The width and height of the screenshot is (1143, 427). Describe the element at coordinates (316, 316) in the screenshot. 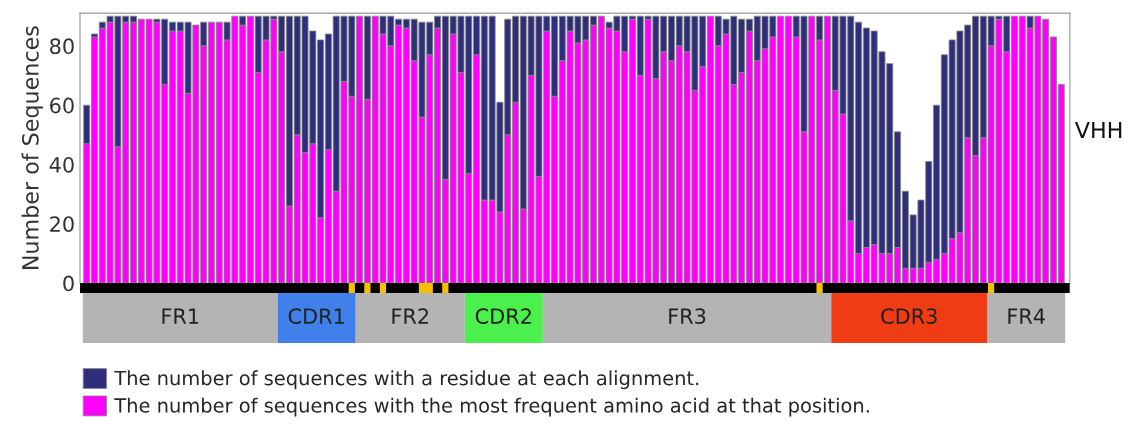

I see `text: CDR1` at that location.